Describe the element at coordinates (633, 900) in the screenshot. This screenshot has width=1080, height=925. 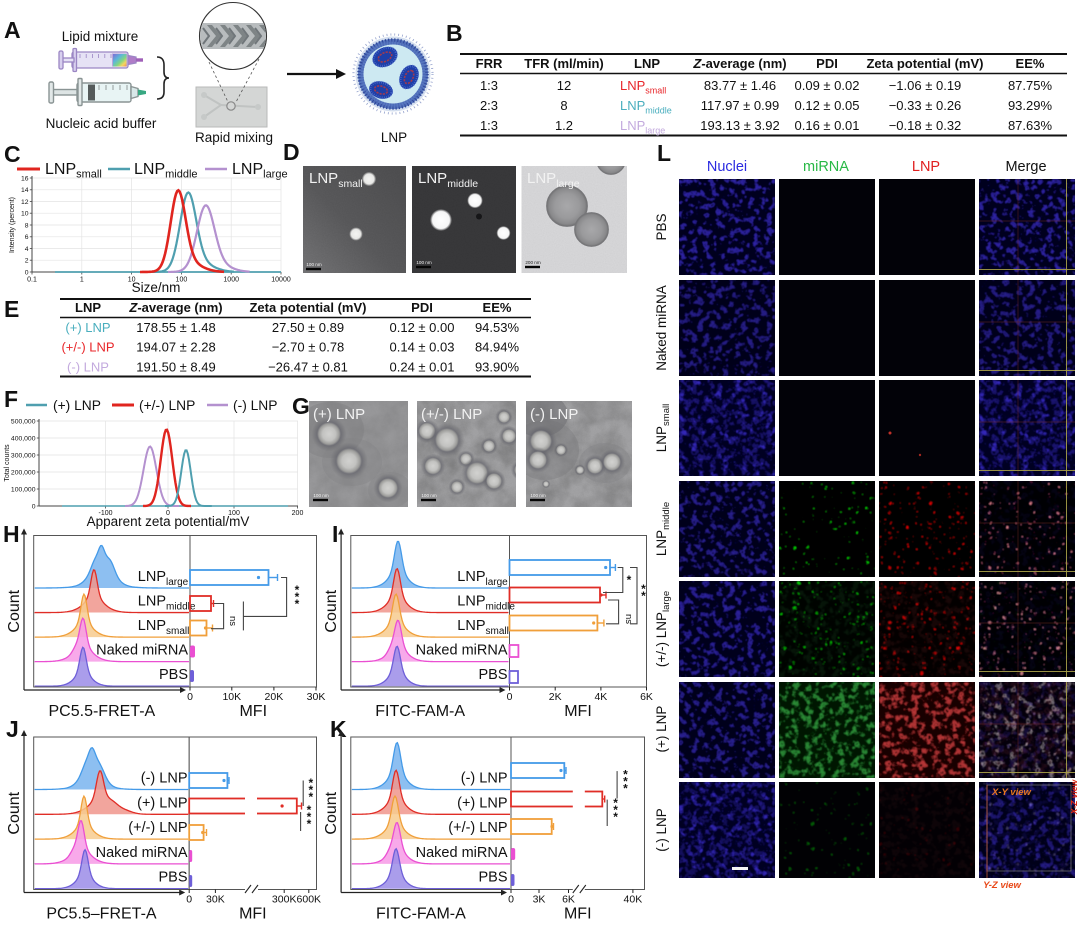
I see `svg-text: 40K` at that location.